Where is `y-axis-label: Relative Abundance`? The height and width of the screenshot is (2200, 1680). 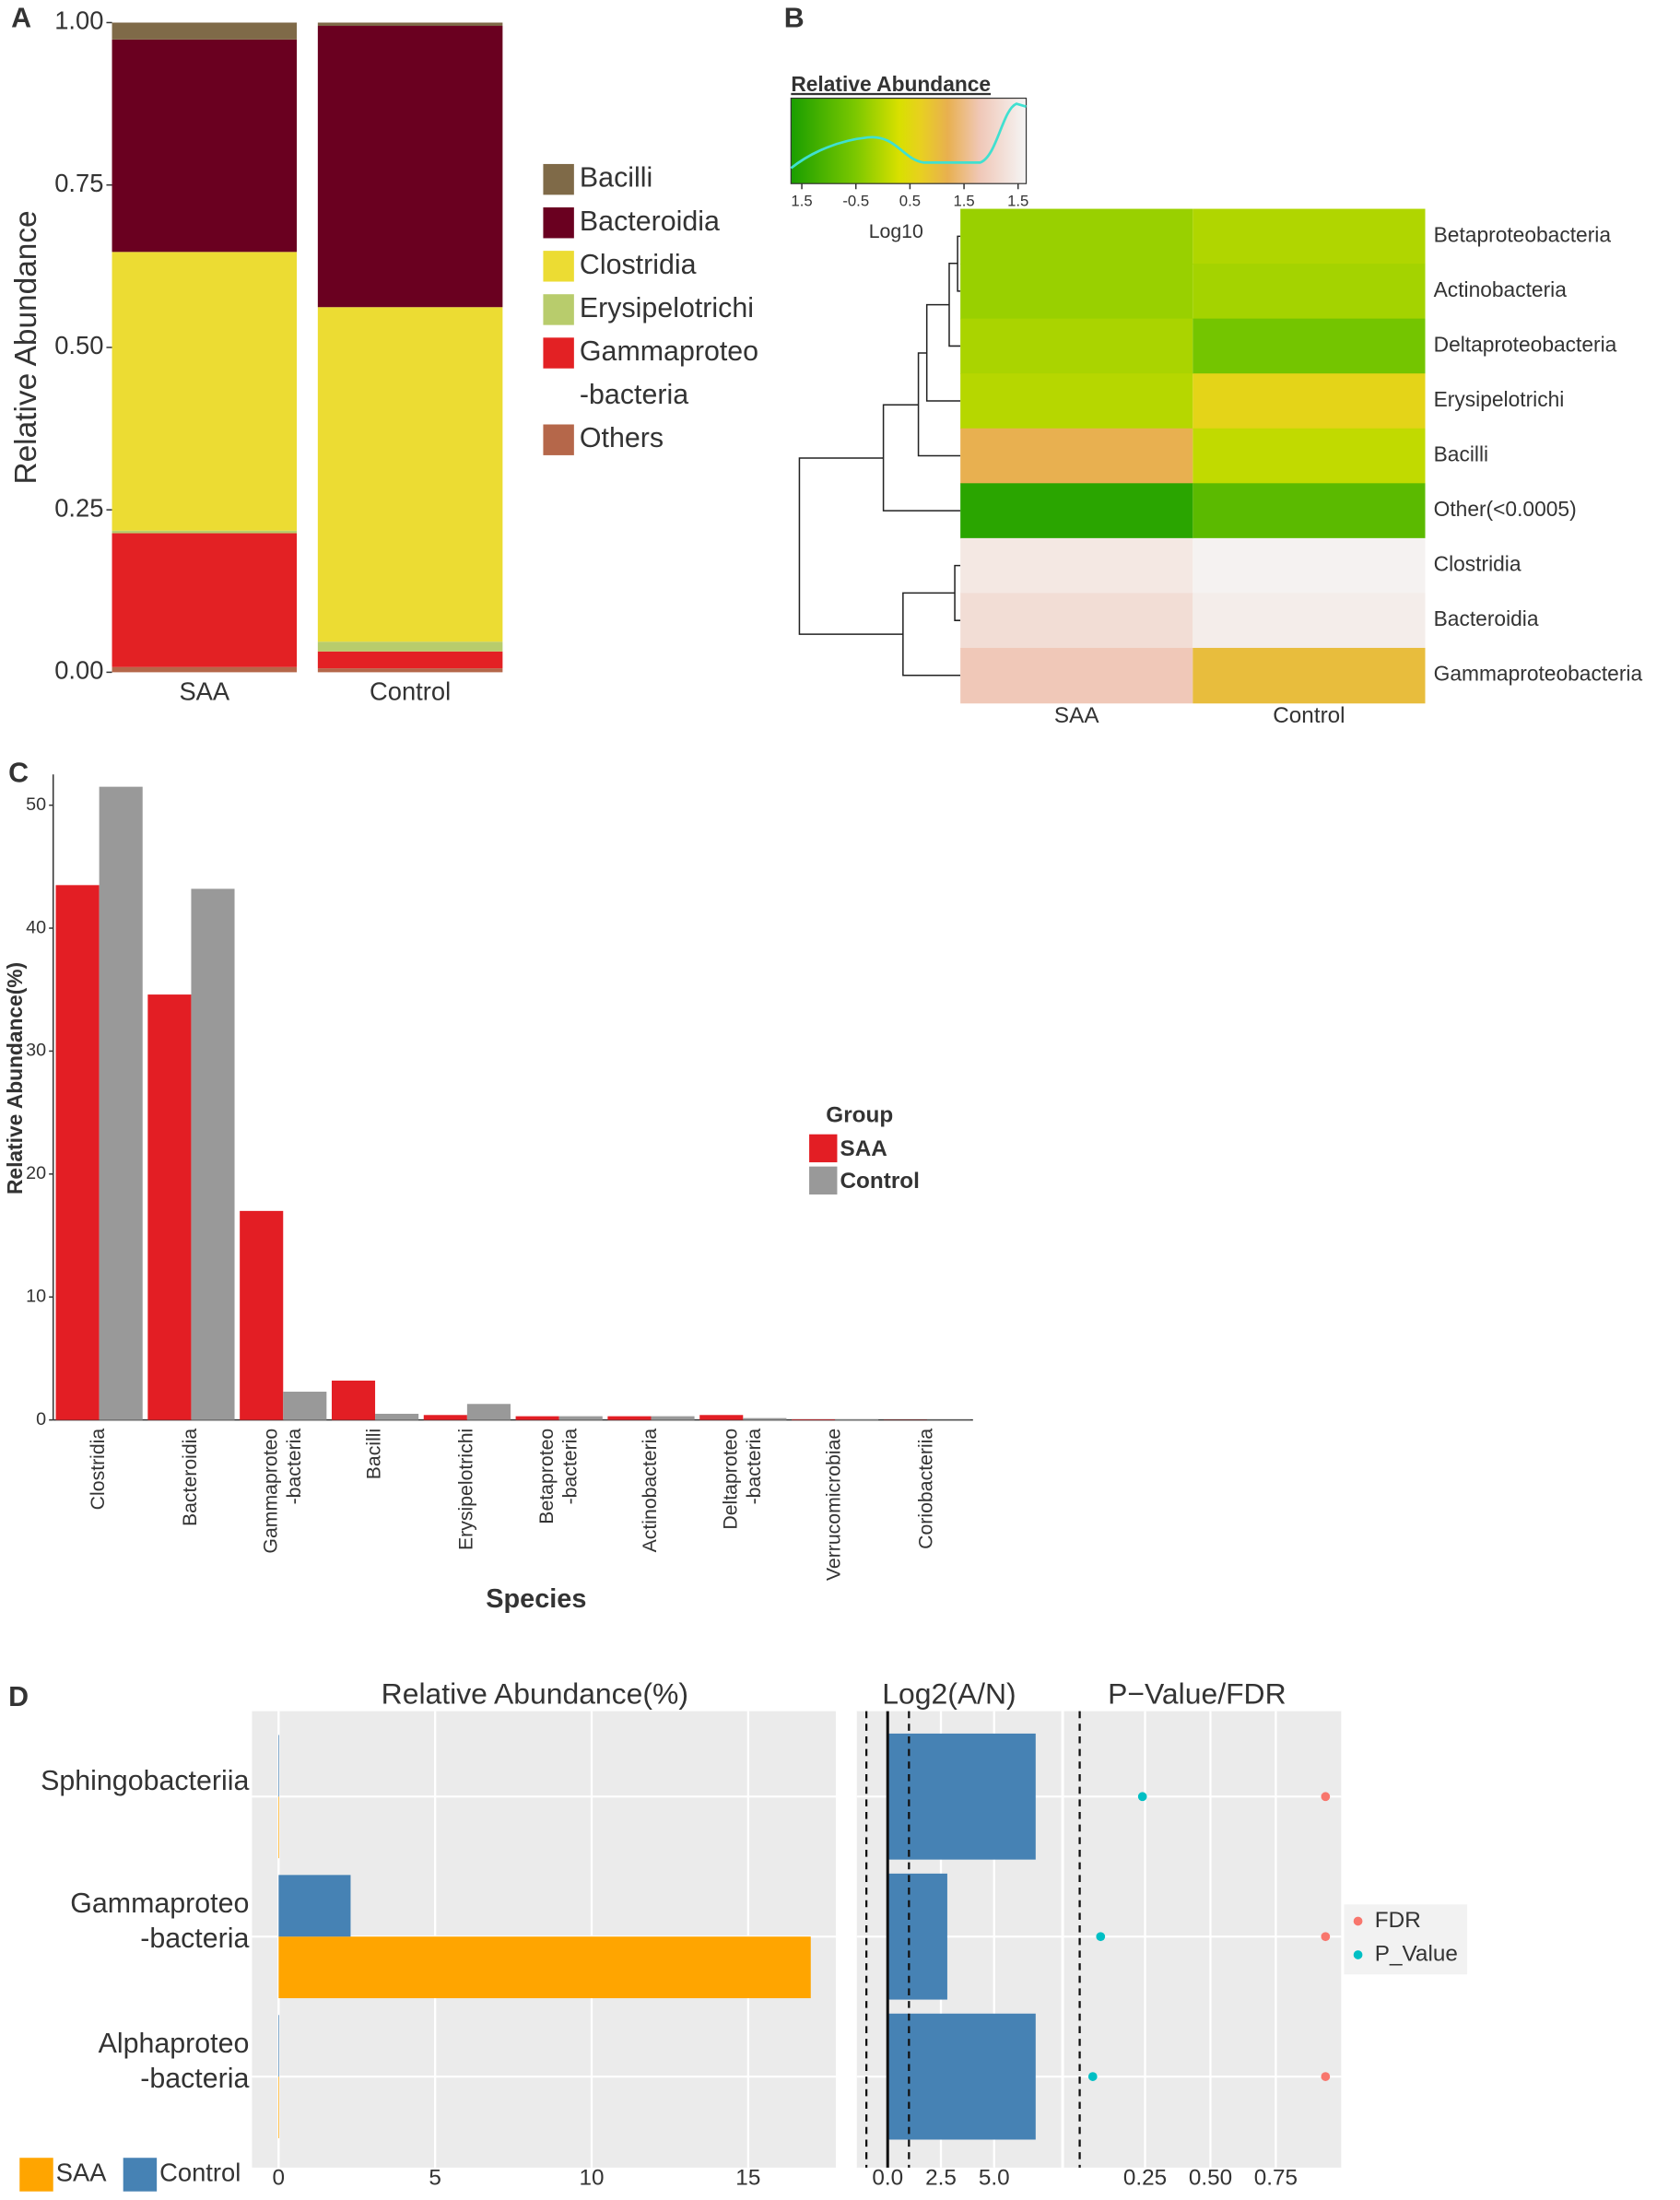
y-axis-label: Relative Abundance is located at coordinates (26, 347).